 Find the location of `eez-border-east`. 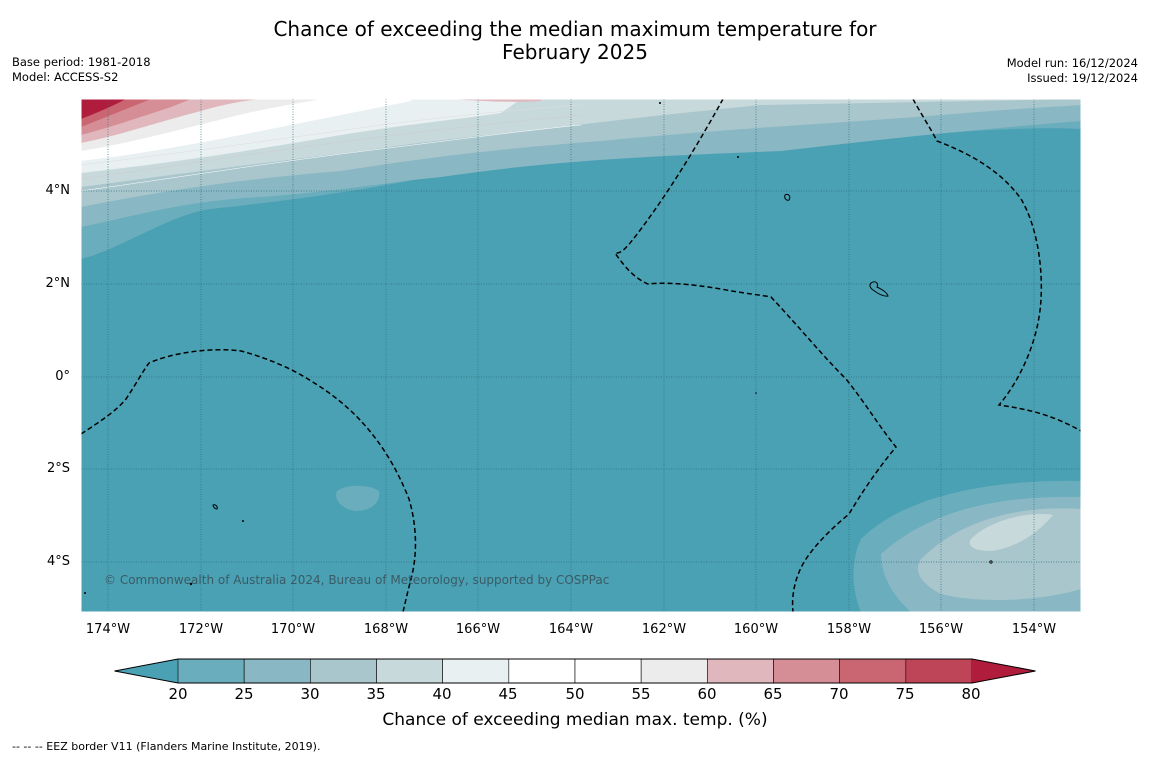

eez-border-east is located at coordinates (996, 265).